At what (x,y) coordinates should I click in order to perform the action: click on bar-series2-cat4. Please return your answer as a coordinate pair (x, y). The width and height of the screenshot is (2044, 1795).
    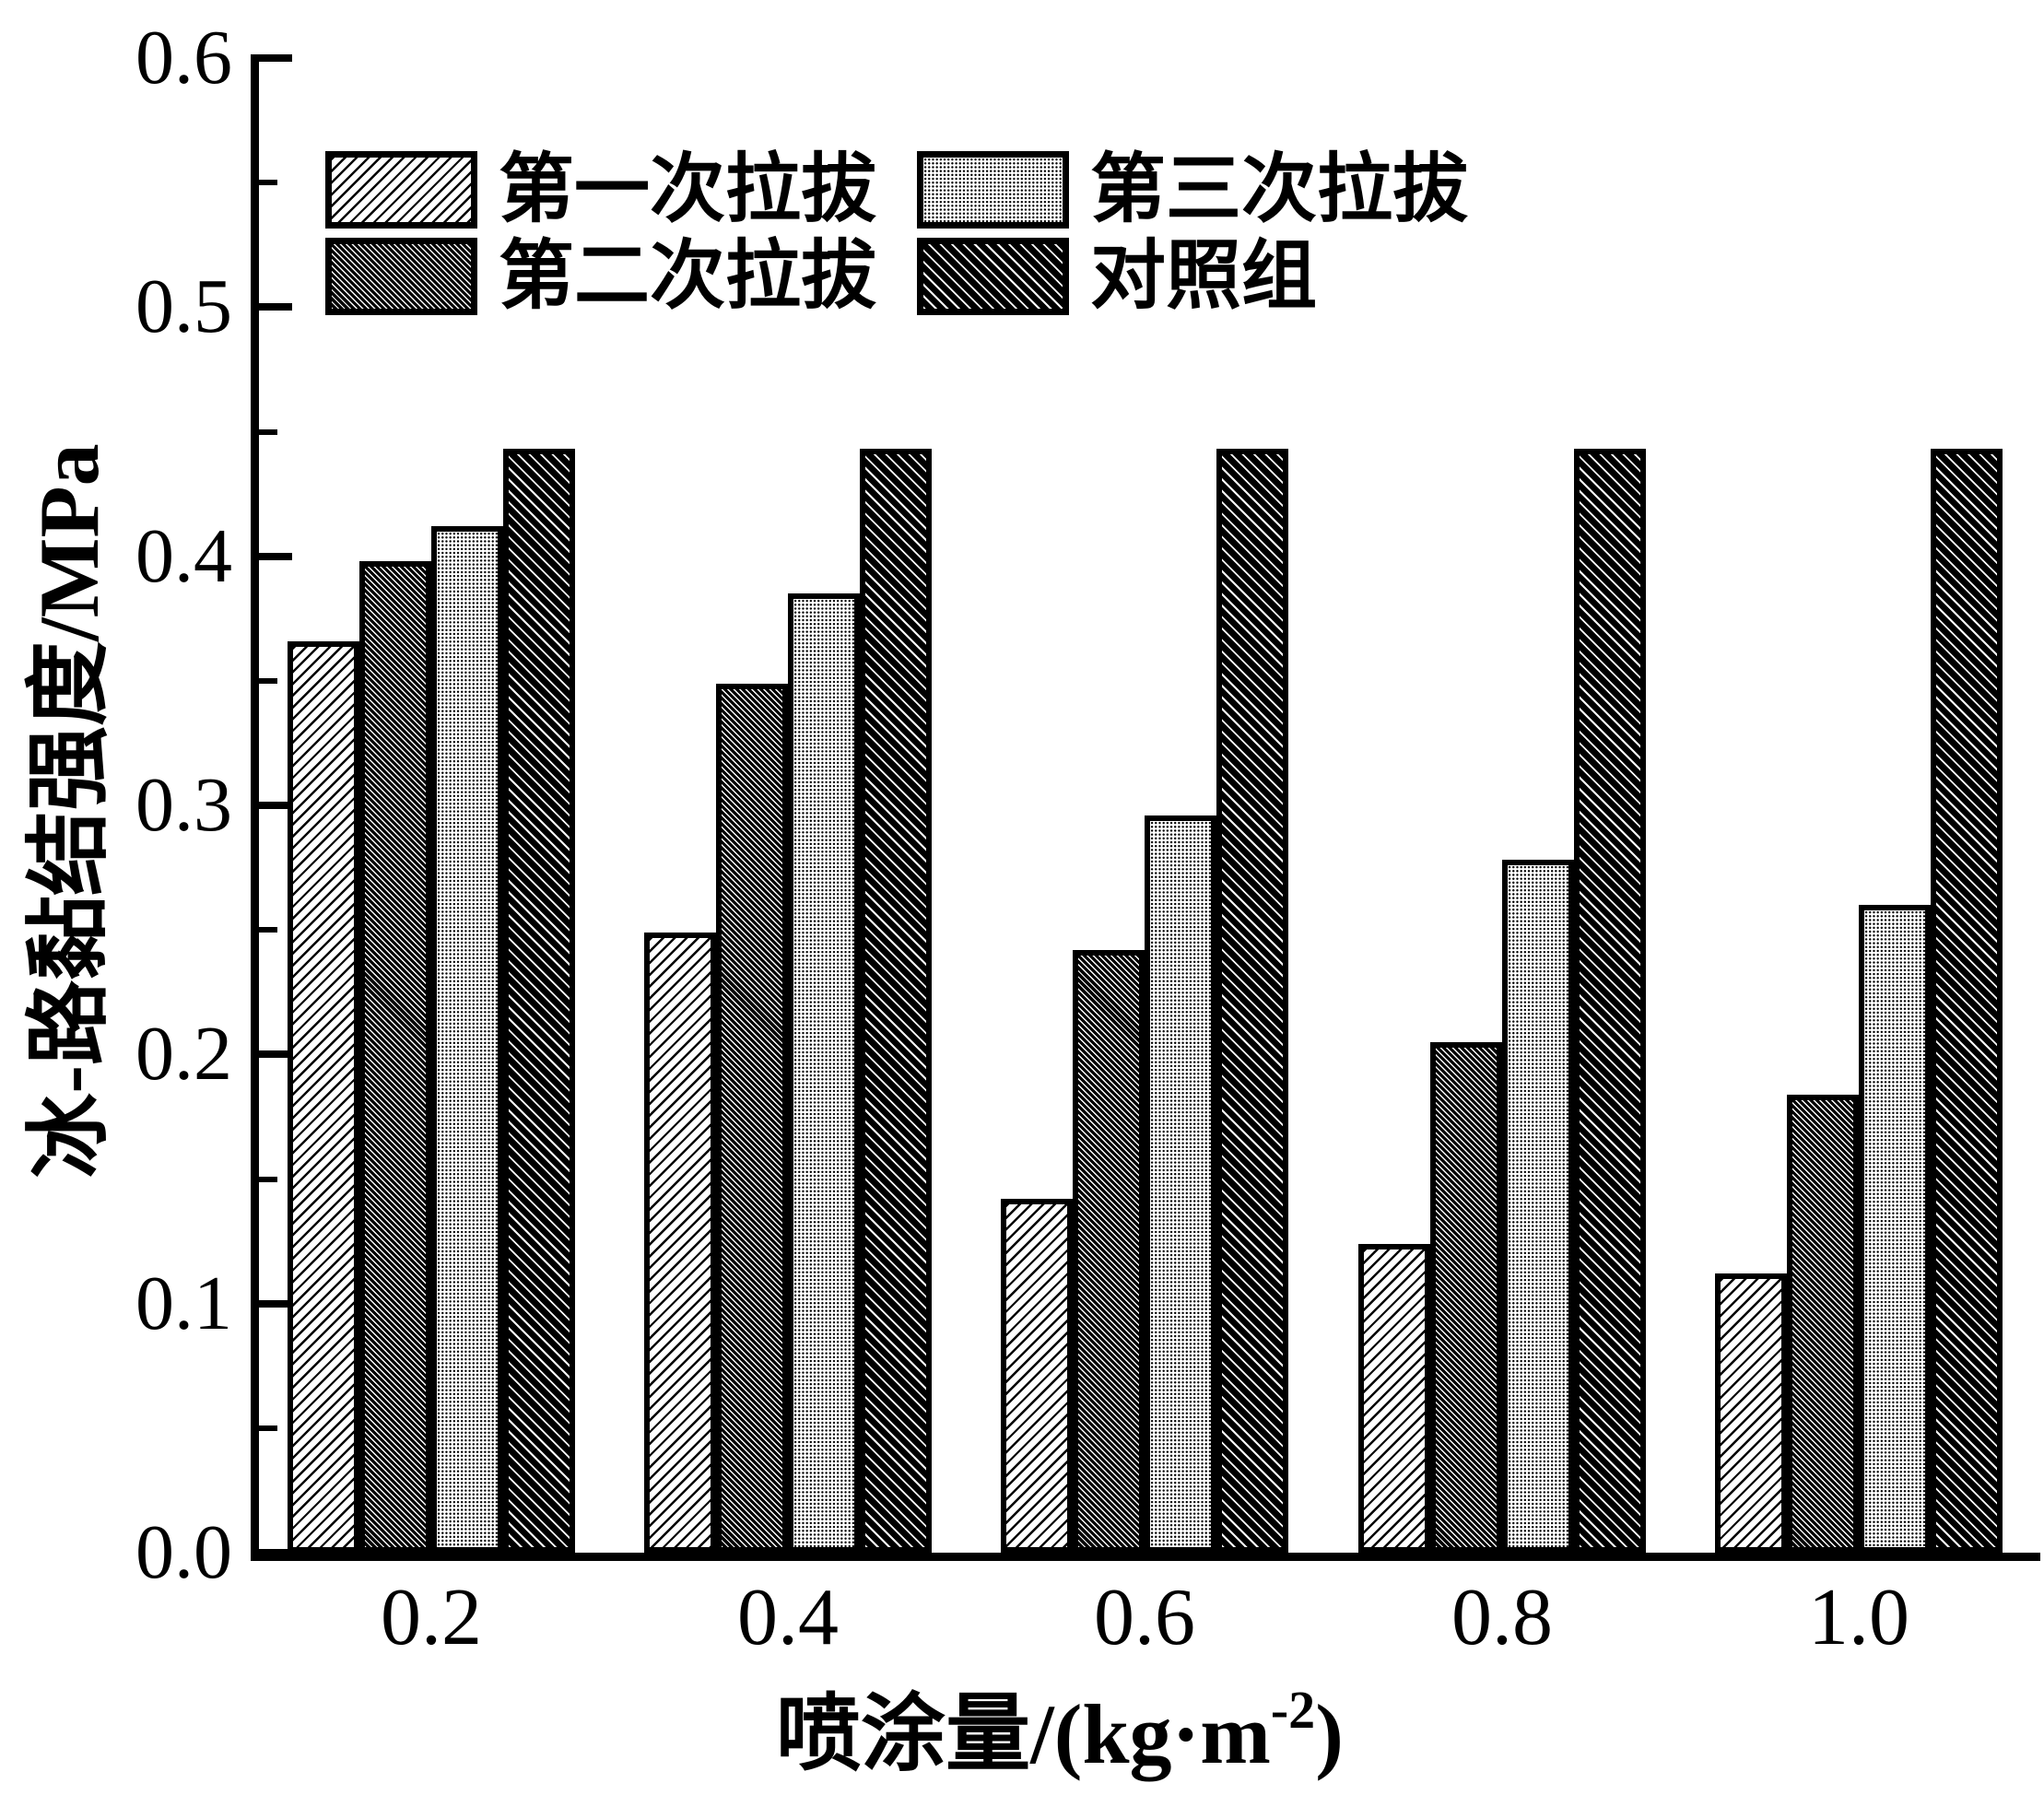
    Looking at the image, I should click on (1466, 1297).